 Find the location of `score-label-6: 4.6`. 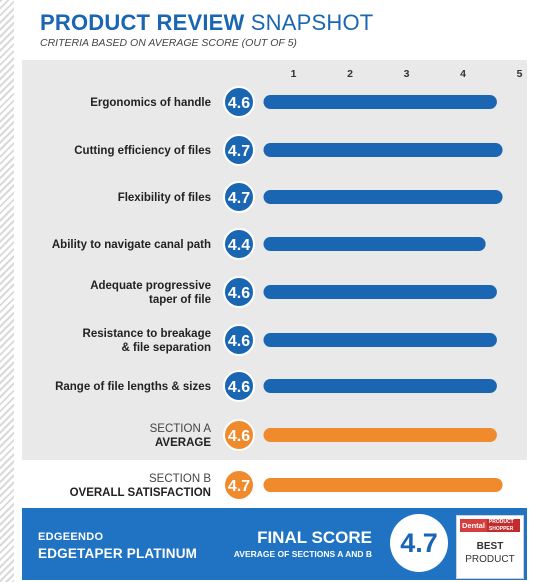

score-label-6: 4.6 is located at coordinates (239, 387).